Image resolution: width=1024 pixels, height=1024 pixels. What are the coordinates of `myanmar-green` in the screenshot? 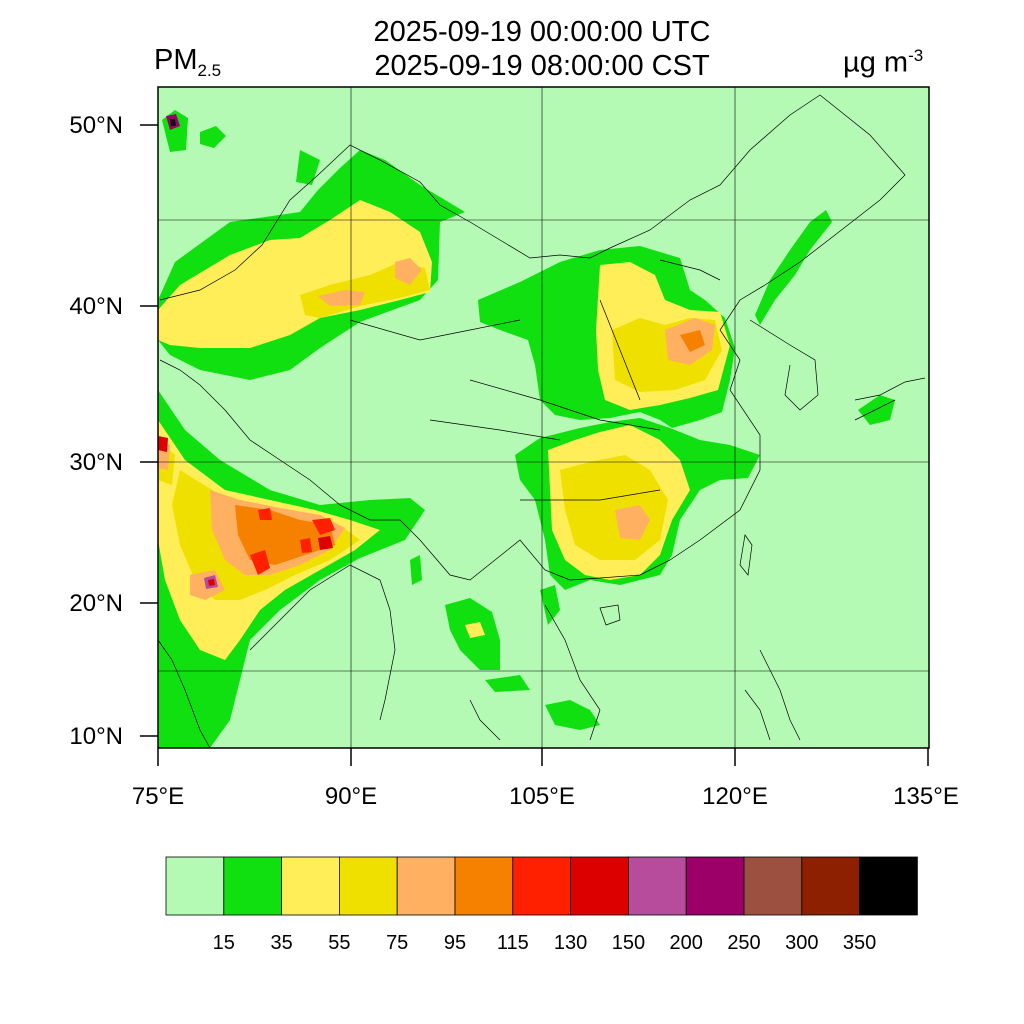 It's located at (416, 570).